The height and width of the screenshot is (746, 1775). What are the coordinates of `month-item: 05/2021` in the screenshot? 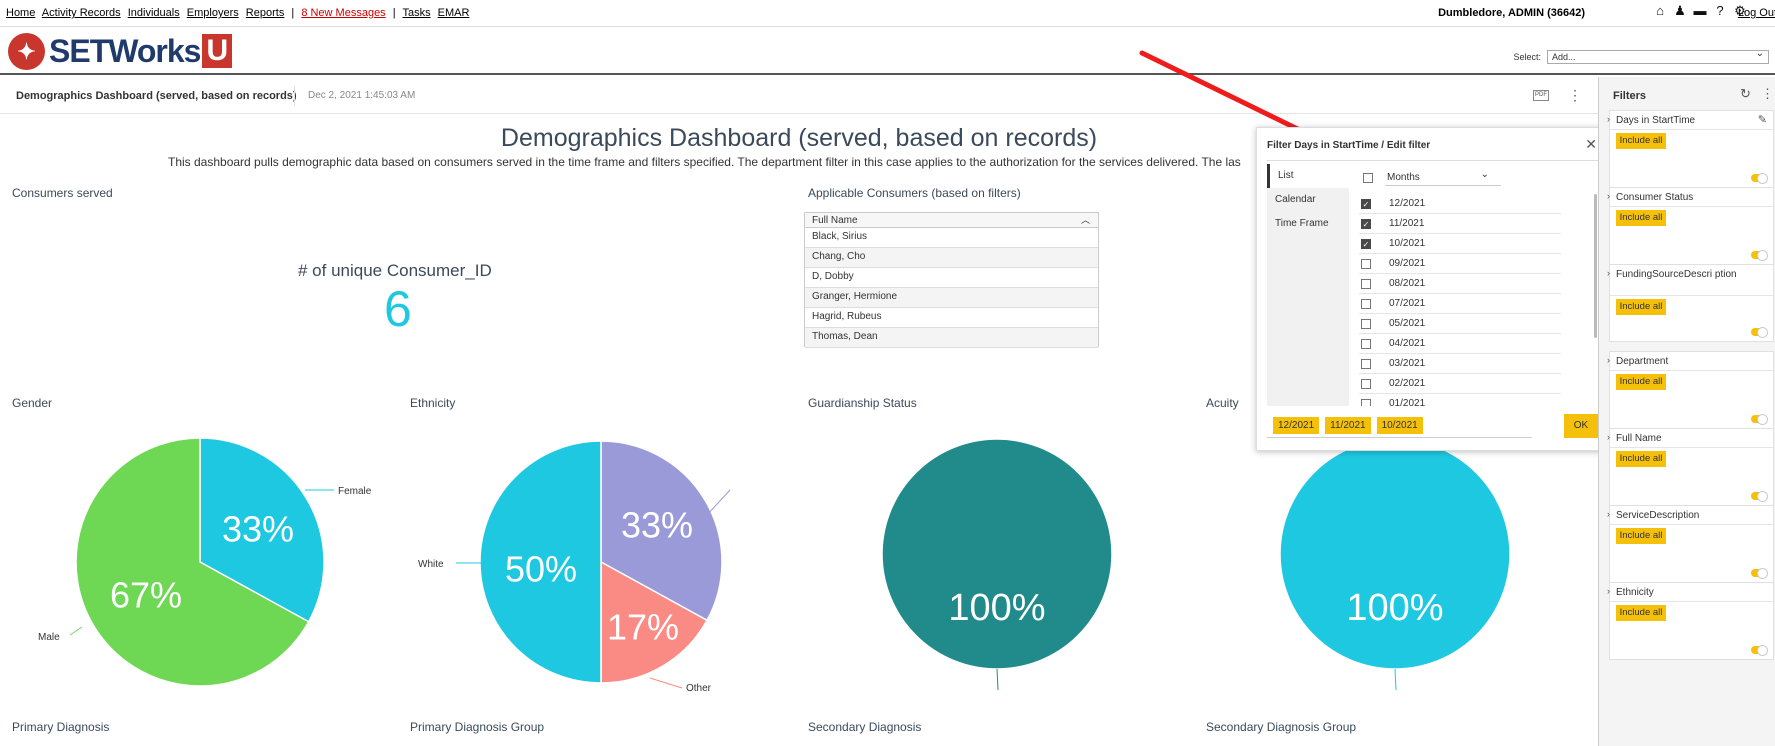 It's located at (1460, 324).